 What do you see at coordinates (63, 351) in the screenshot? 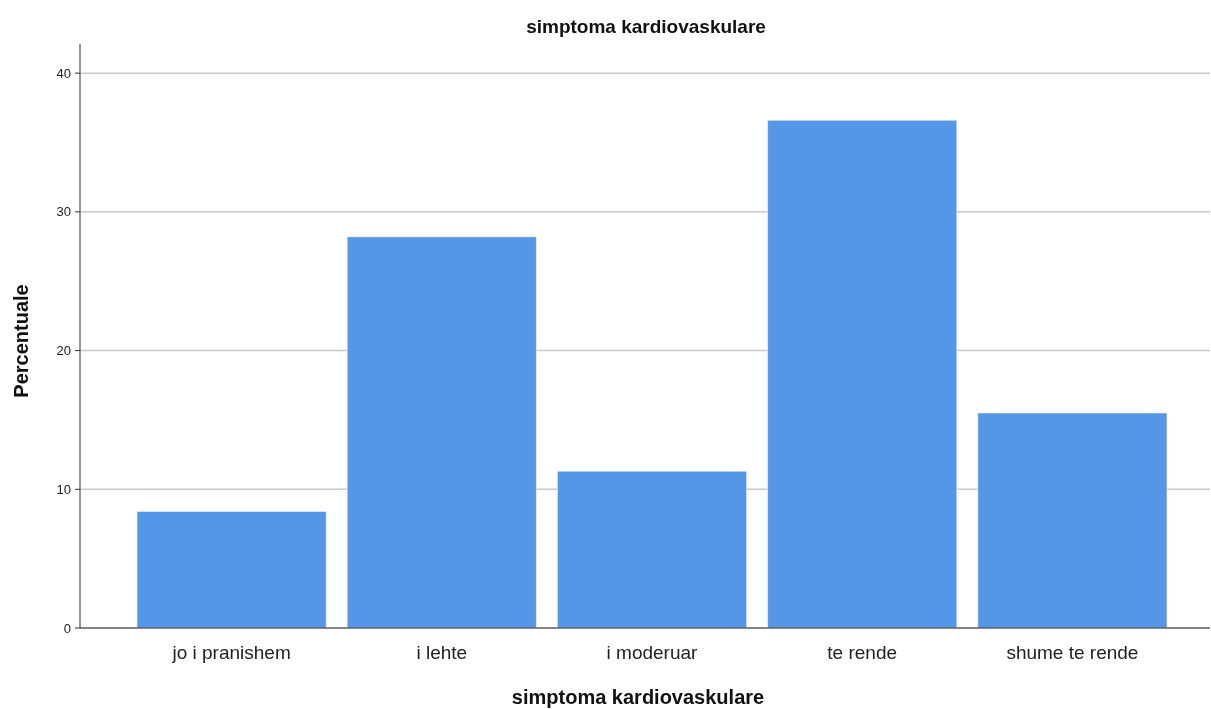
I see `y-tick-label: 20` at bounding box center [63, 351].